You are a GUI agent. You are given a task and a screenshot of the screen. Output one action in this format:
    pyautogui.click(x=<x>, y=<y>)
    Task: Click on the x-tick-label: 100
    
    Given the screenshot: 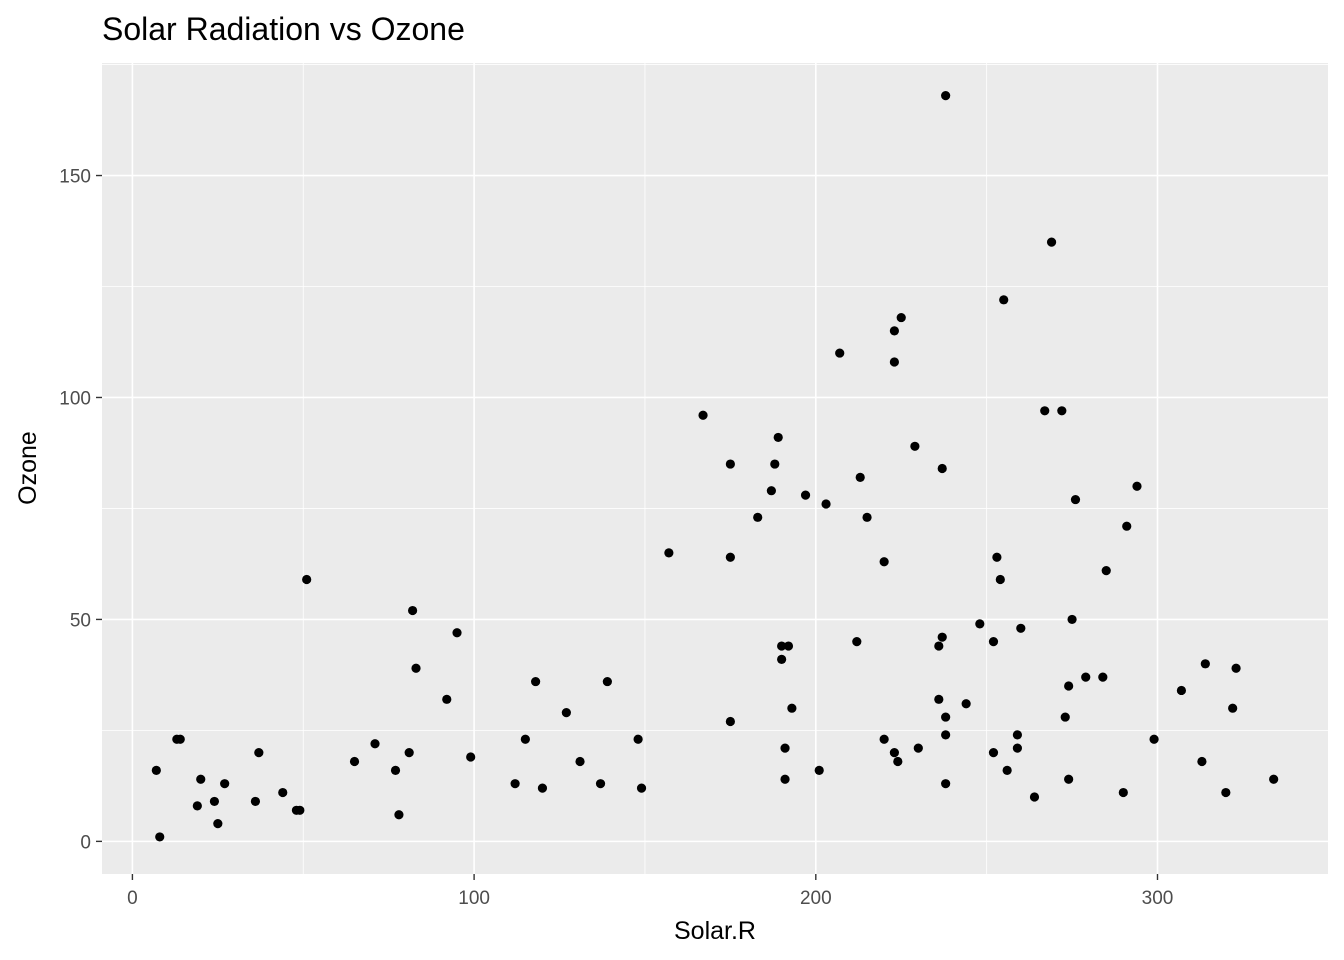 What is the action you would take?
    pyautogui.click(x=474, y=898)
    